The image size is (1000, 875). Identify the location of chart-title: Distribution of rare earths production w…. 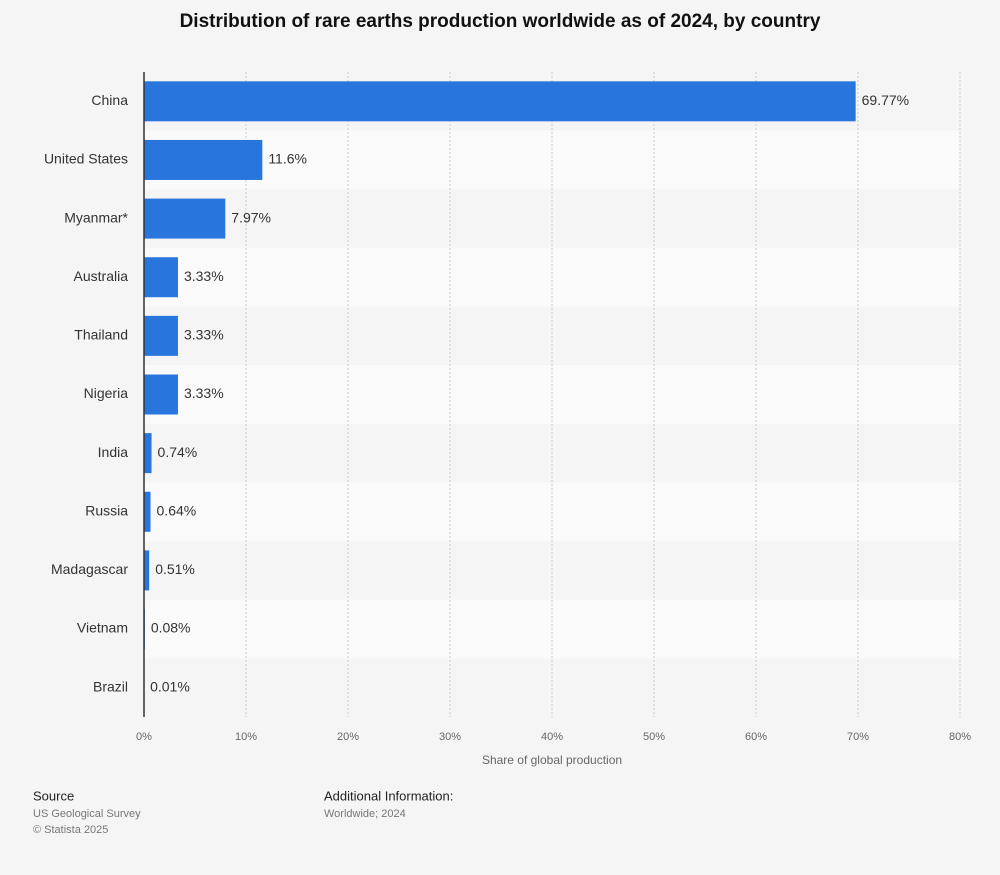
(500, 21).